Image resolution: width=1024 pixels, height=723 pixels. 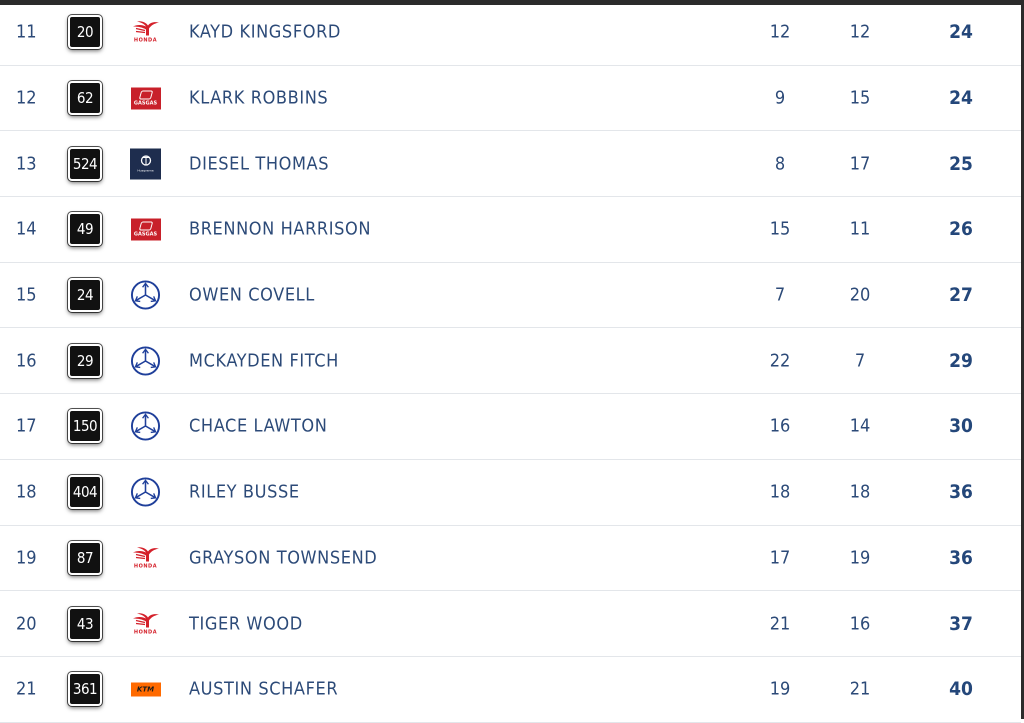 I want to click on table-row: 16 29 MCKAYDEN FITCH 22 7 29, so click(x=510, y=361).